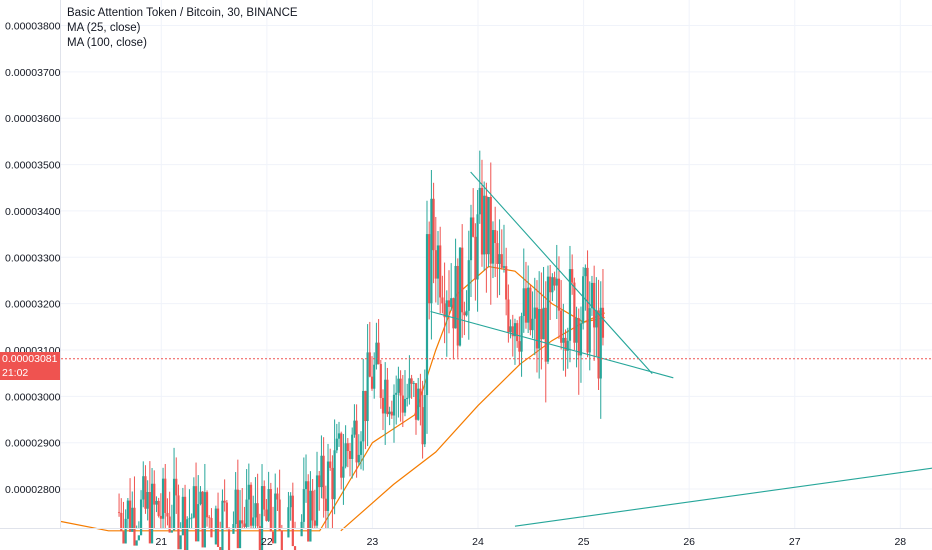  I want to click on time-tick-label: 21, so click(161, 542).